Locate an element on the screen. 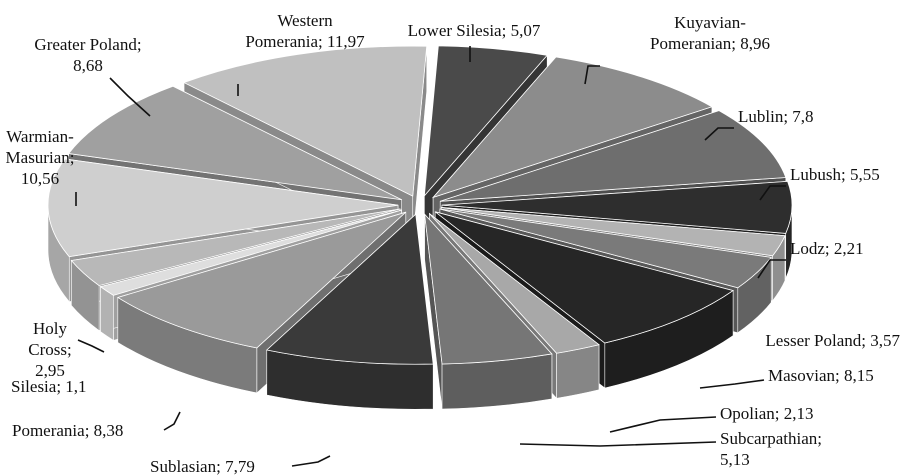  data-label-lesser-poland: Lesser Poland; 3,57 is located at coordinates (832, 340).